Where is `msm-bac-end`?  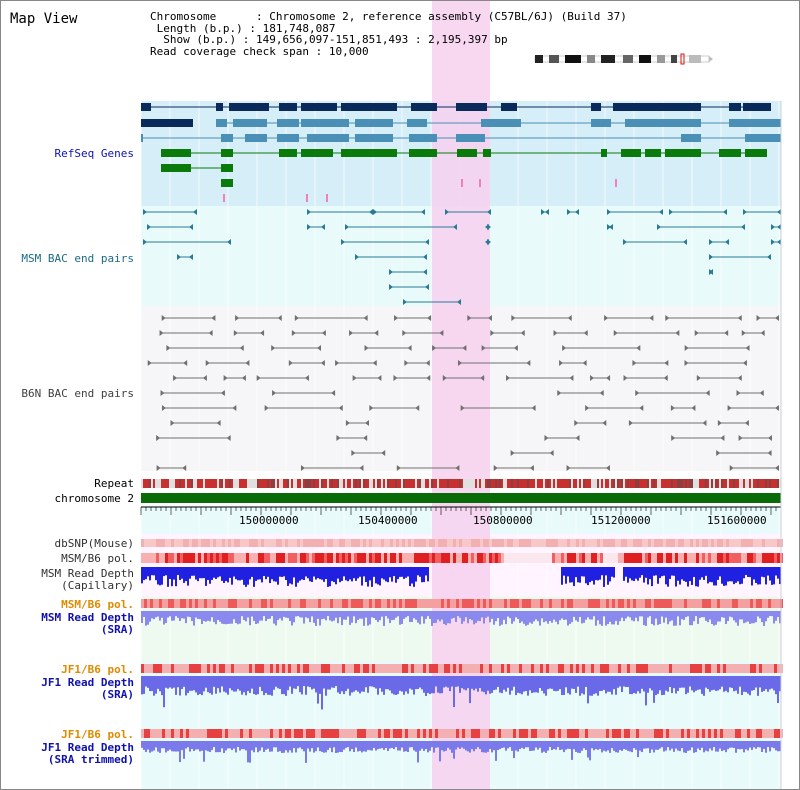
msm-bac-end is located at coordinates (357, 257).